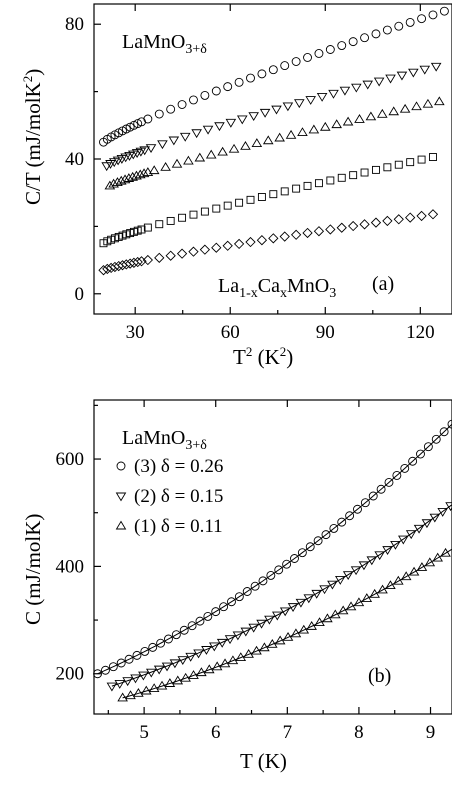 The image size is (452, 786). What do you see at coordinates (70, 566) in the screenshot?
I see `panel-b-y-tick-label: 400` at bounding box center [70, 566].